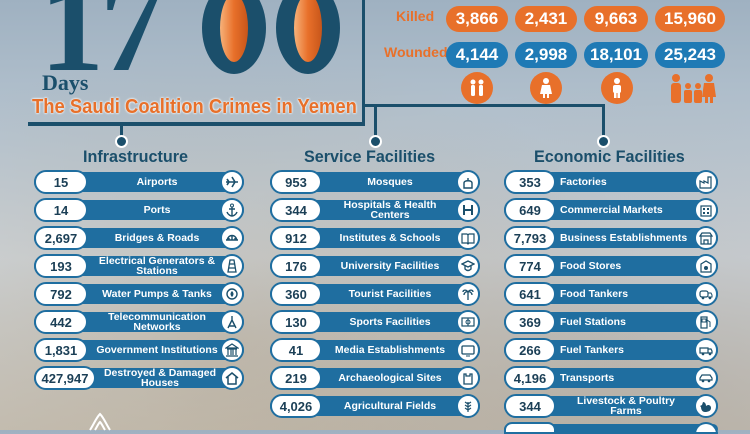 The height and width of the screenshot is (434, 750). I want to click on row-label: Hospitals & Health Centers, so click(390, 210).